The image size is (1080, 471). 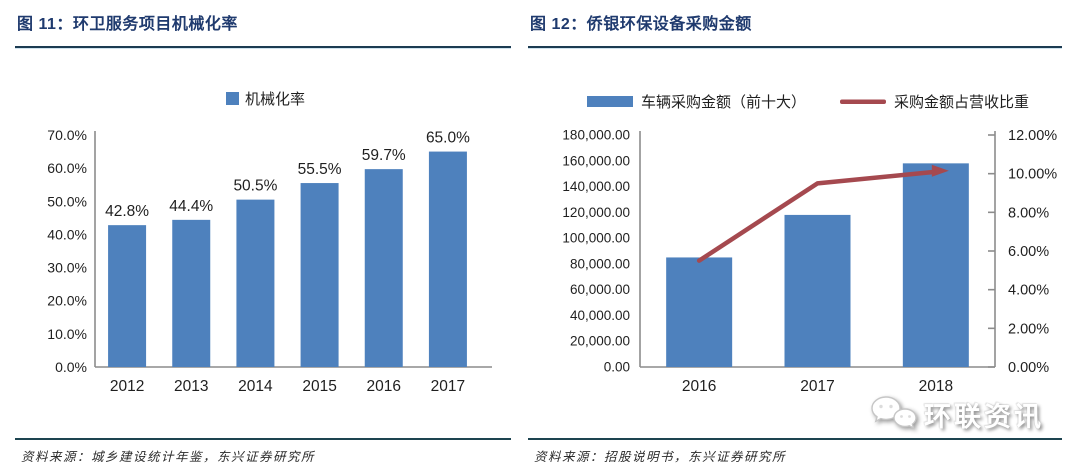 I want to click on x-tick-label-2013: 2013, so click(x=191, y=386).